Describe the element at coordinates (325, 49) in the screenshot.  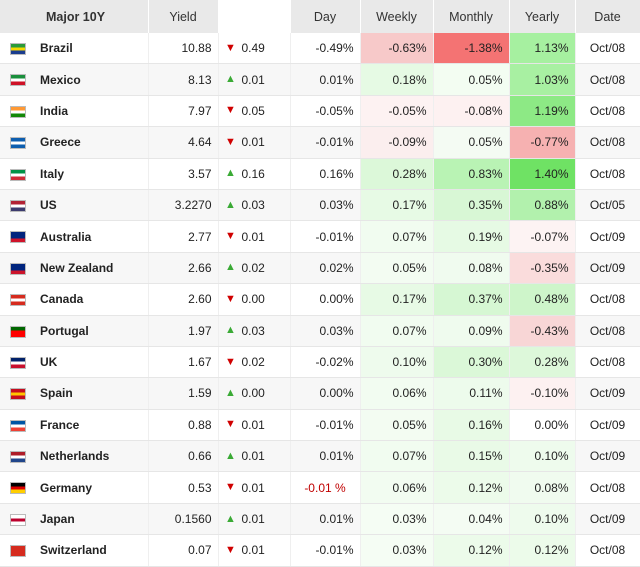
I see `day-change: -0.49%` at that location.